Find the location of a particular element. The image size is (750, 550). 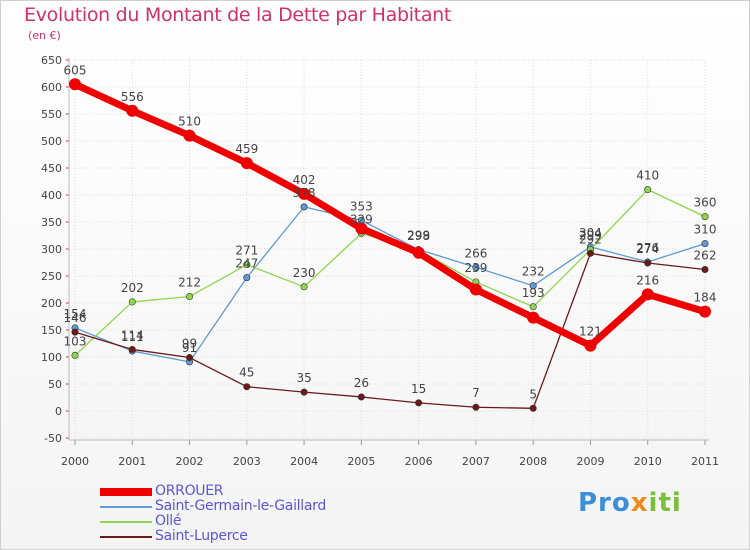

y-tick-label: 450 is located at coordinates (51, 168).